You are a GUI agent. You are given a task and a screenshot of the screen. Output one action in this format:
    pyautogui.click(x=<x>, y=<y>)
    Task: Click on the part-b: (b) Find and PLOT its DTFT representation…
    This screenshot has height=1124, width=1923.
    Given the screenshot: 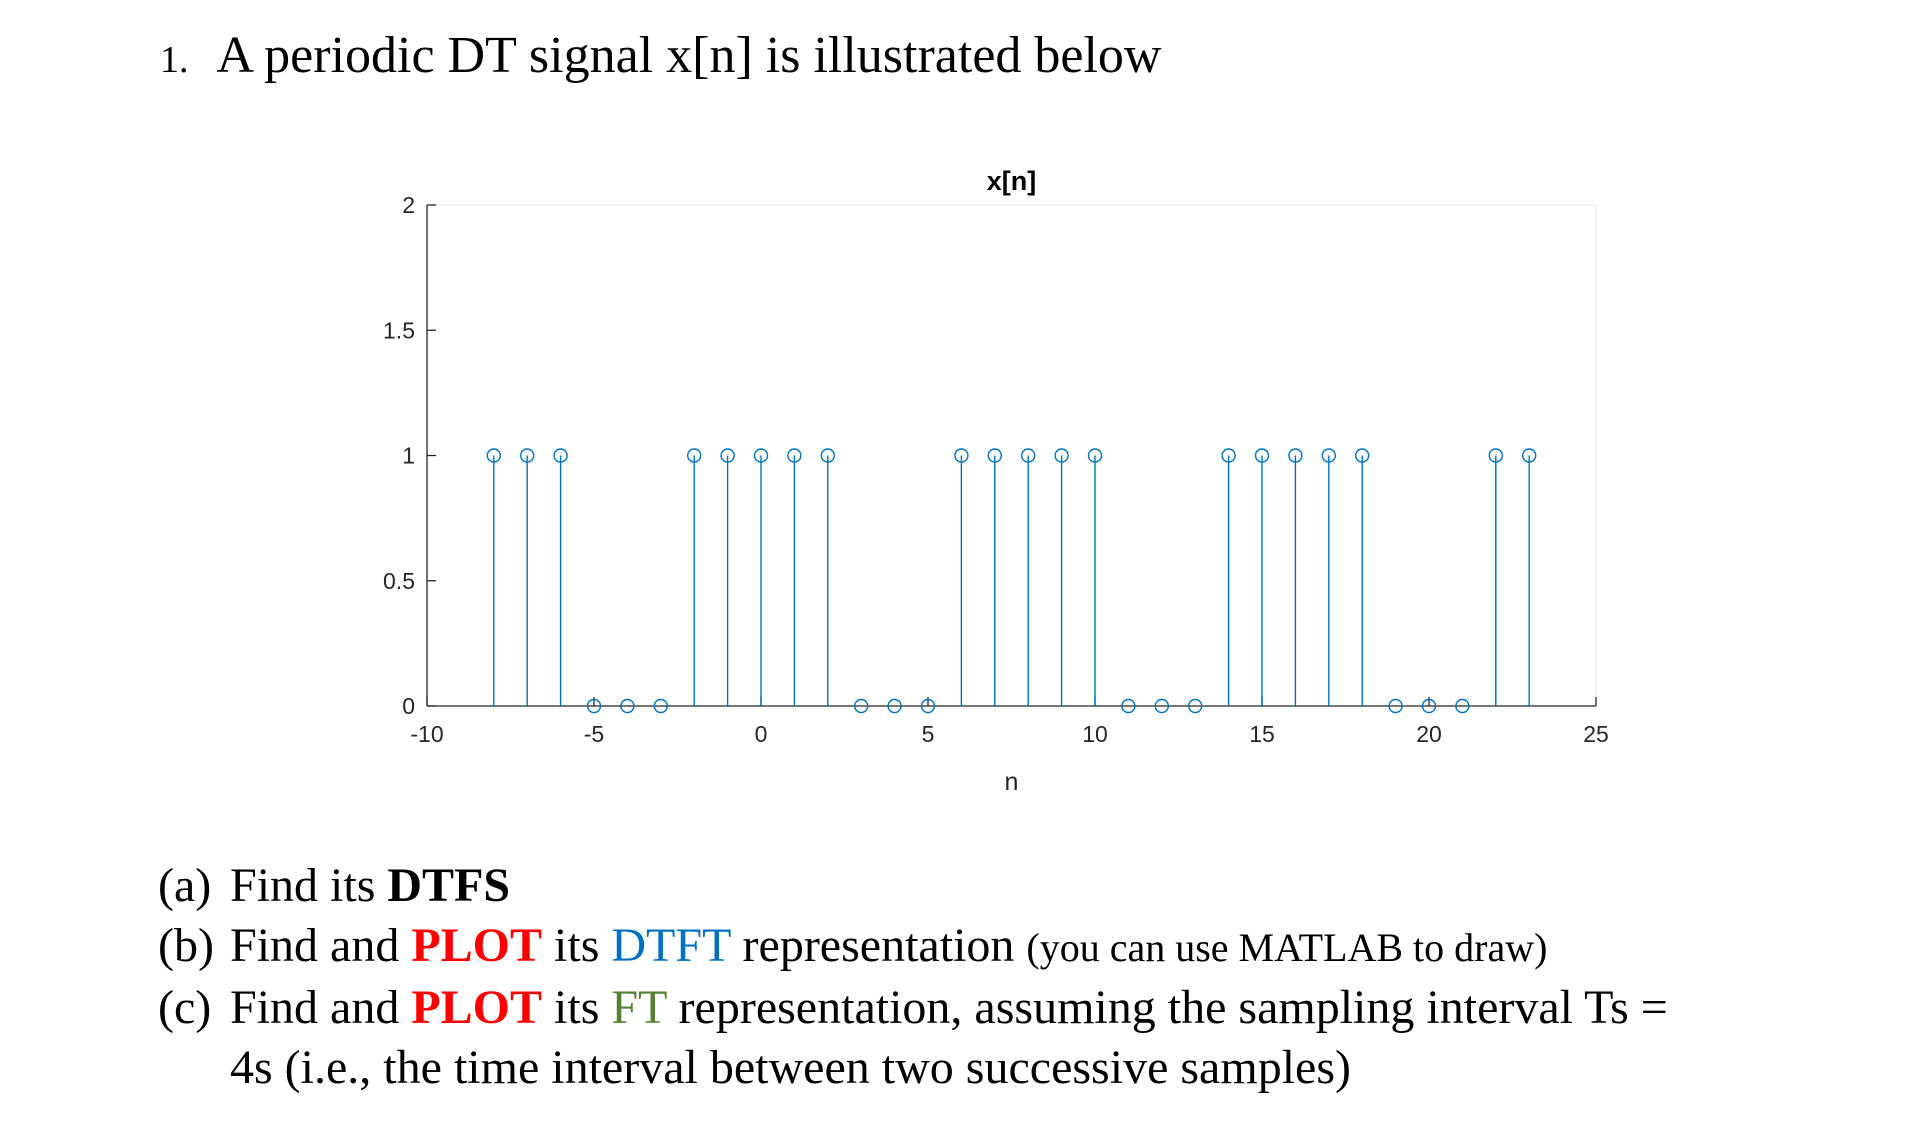 What is the action you would take?
    pyautogui.click(x=913, y=947)
    